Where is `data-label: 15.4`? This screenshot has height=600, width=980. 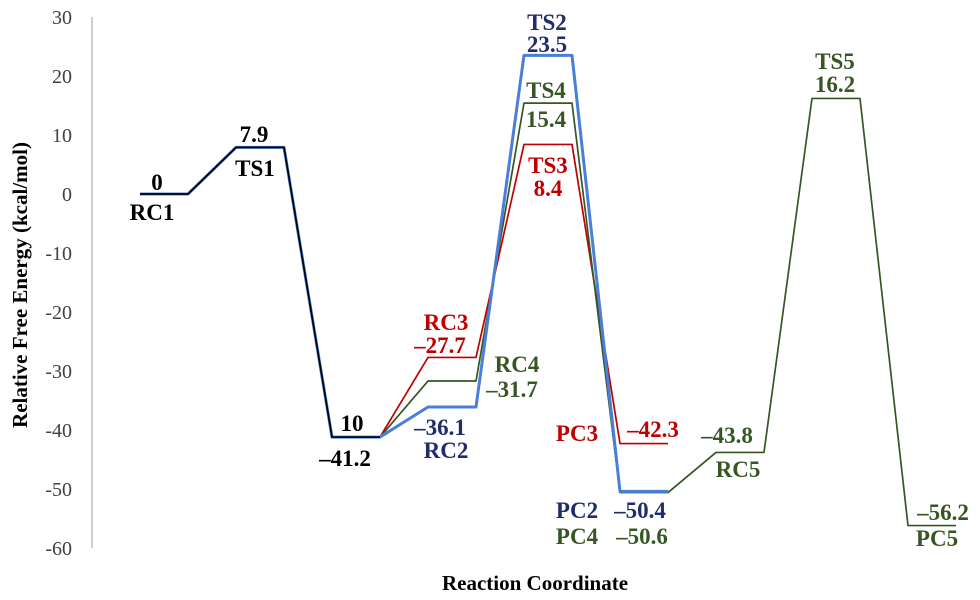
data-label: 15.4 is located at coordinates (546, 119).